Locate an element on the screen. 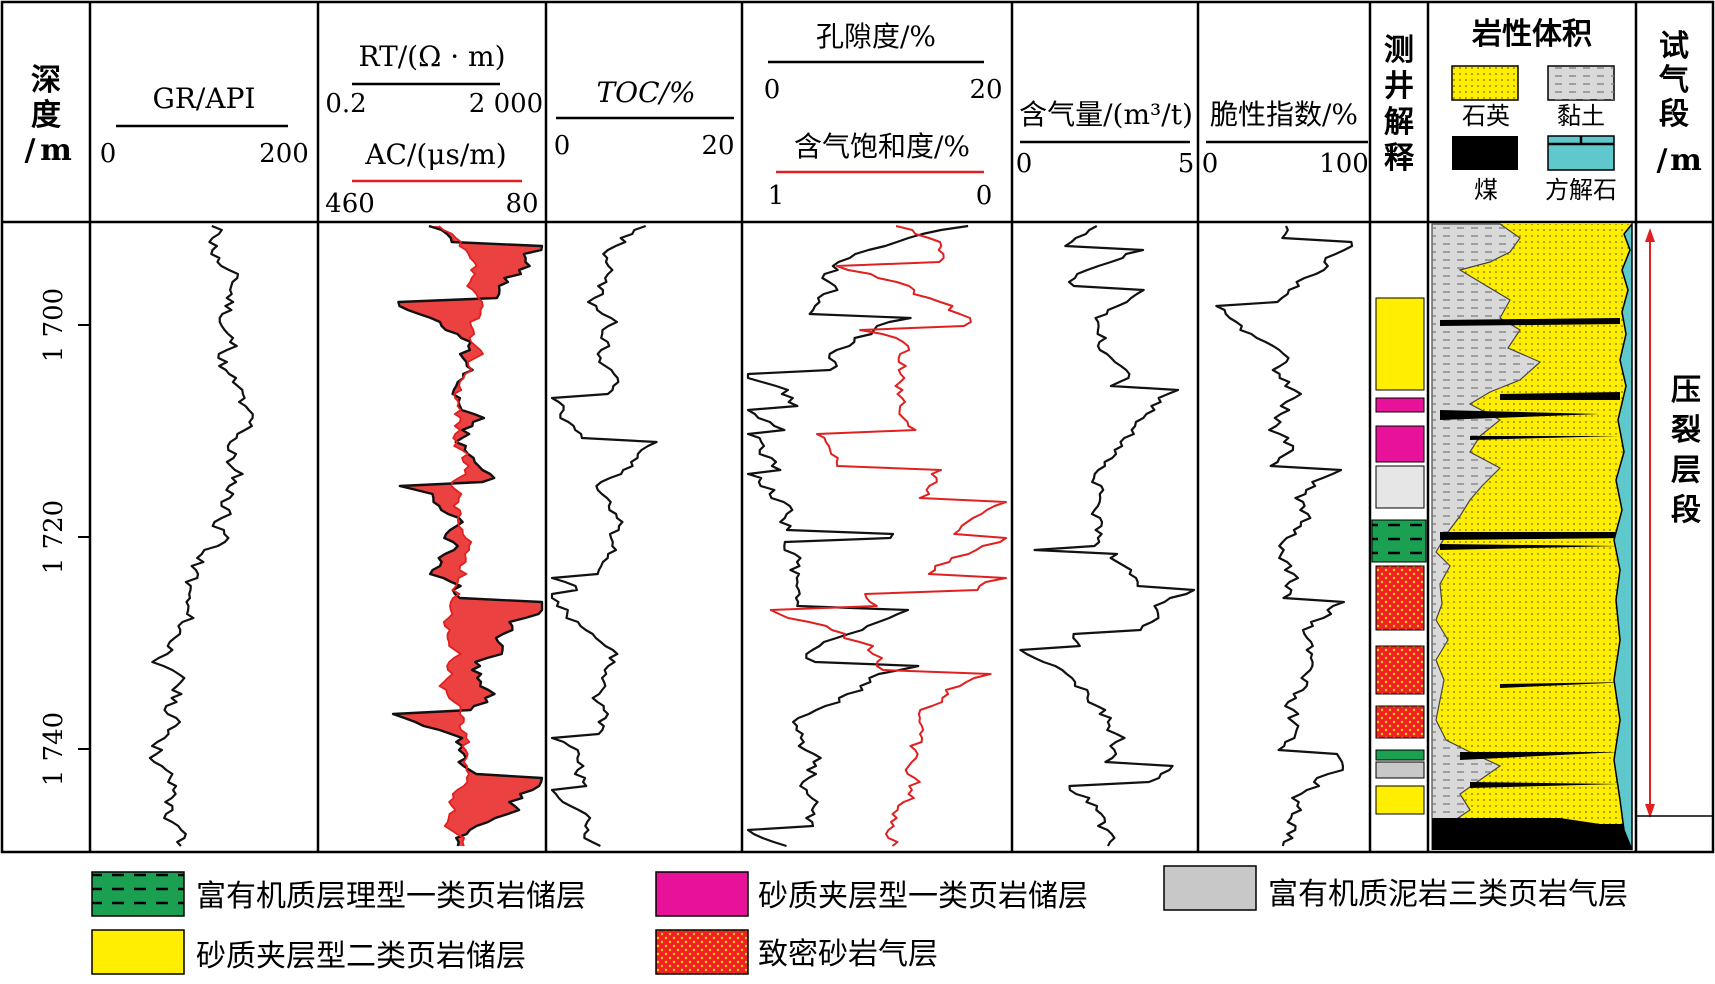  porosity-label: 孔隙度/% is located at coordinates (876, 36).